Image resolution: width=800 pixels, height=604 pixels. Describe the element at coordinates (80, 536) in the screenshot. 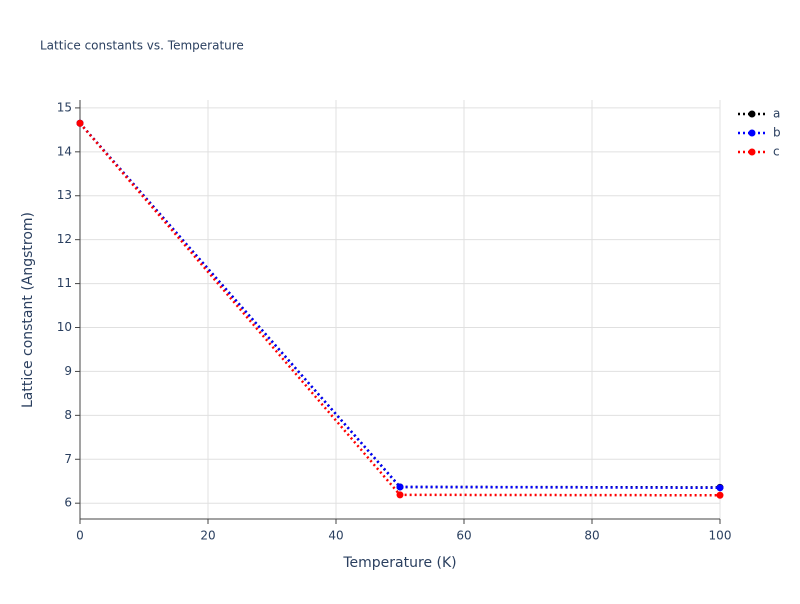

I see `x-tick-label: 0` at that location.